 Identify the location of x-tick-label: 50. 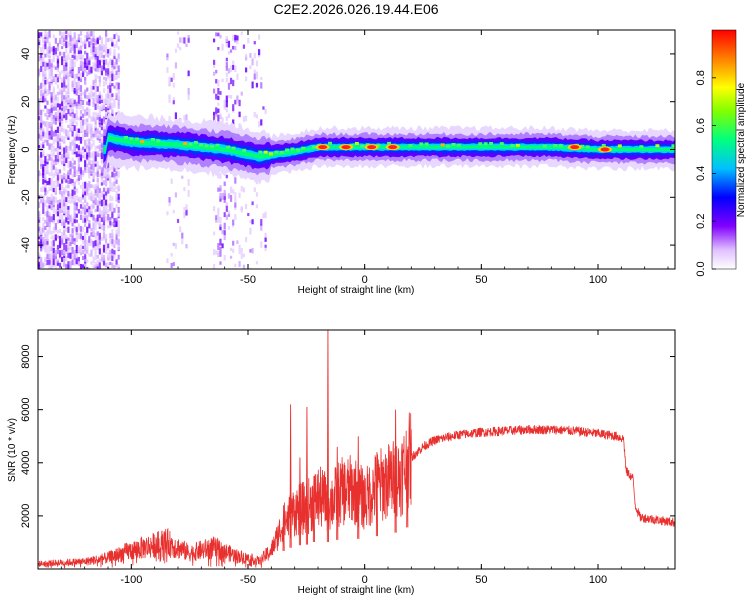
(481, 280).